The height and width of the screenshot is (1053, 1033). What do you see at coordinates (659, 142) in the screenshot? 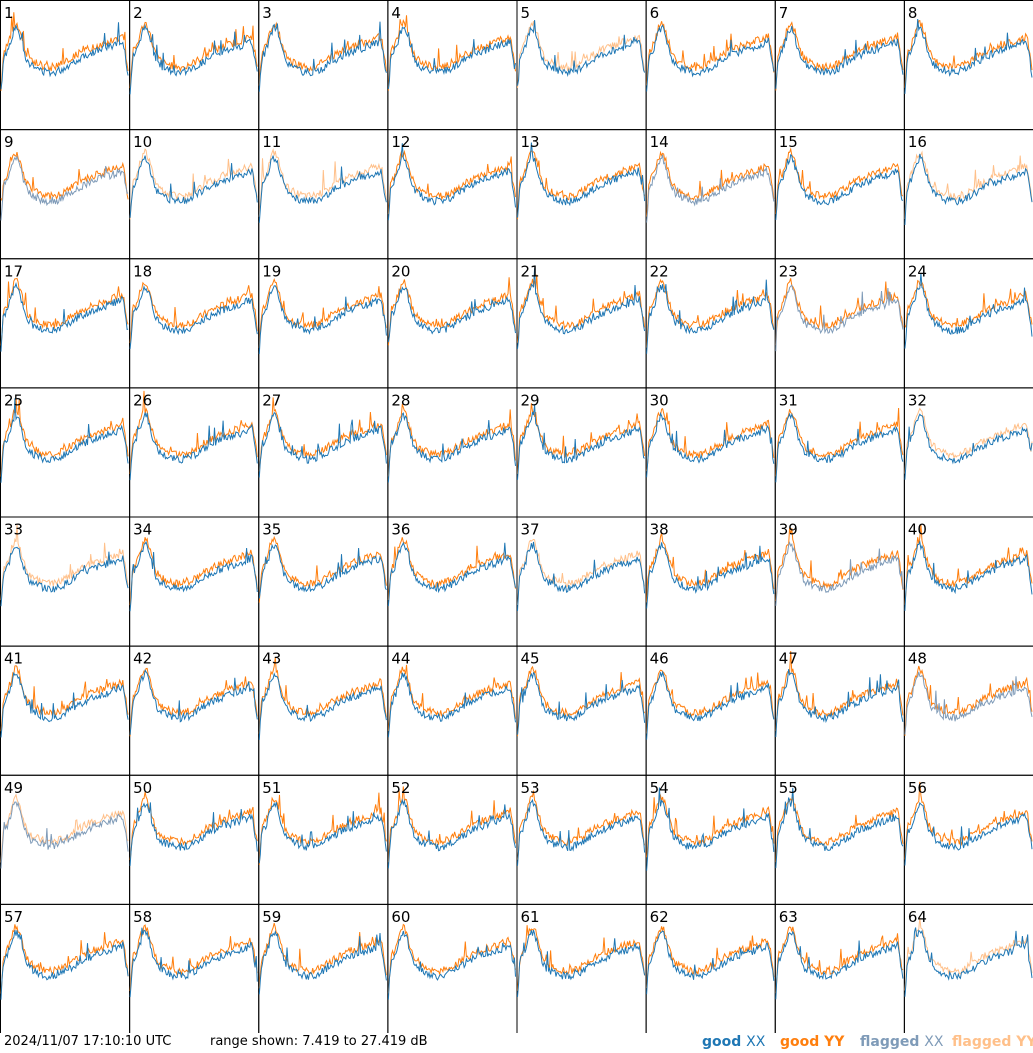
I see `panel-number-label: 14` at bounding box center [659, 142].